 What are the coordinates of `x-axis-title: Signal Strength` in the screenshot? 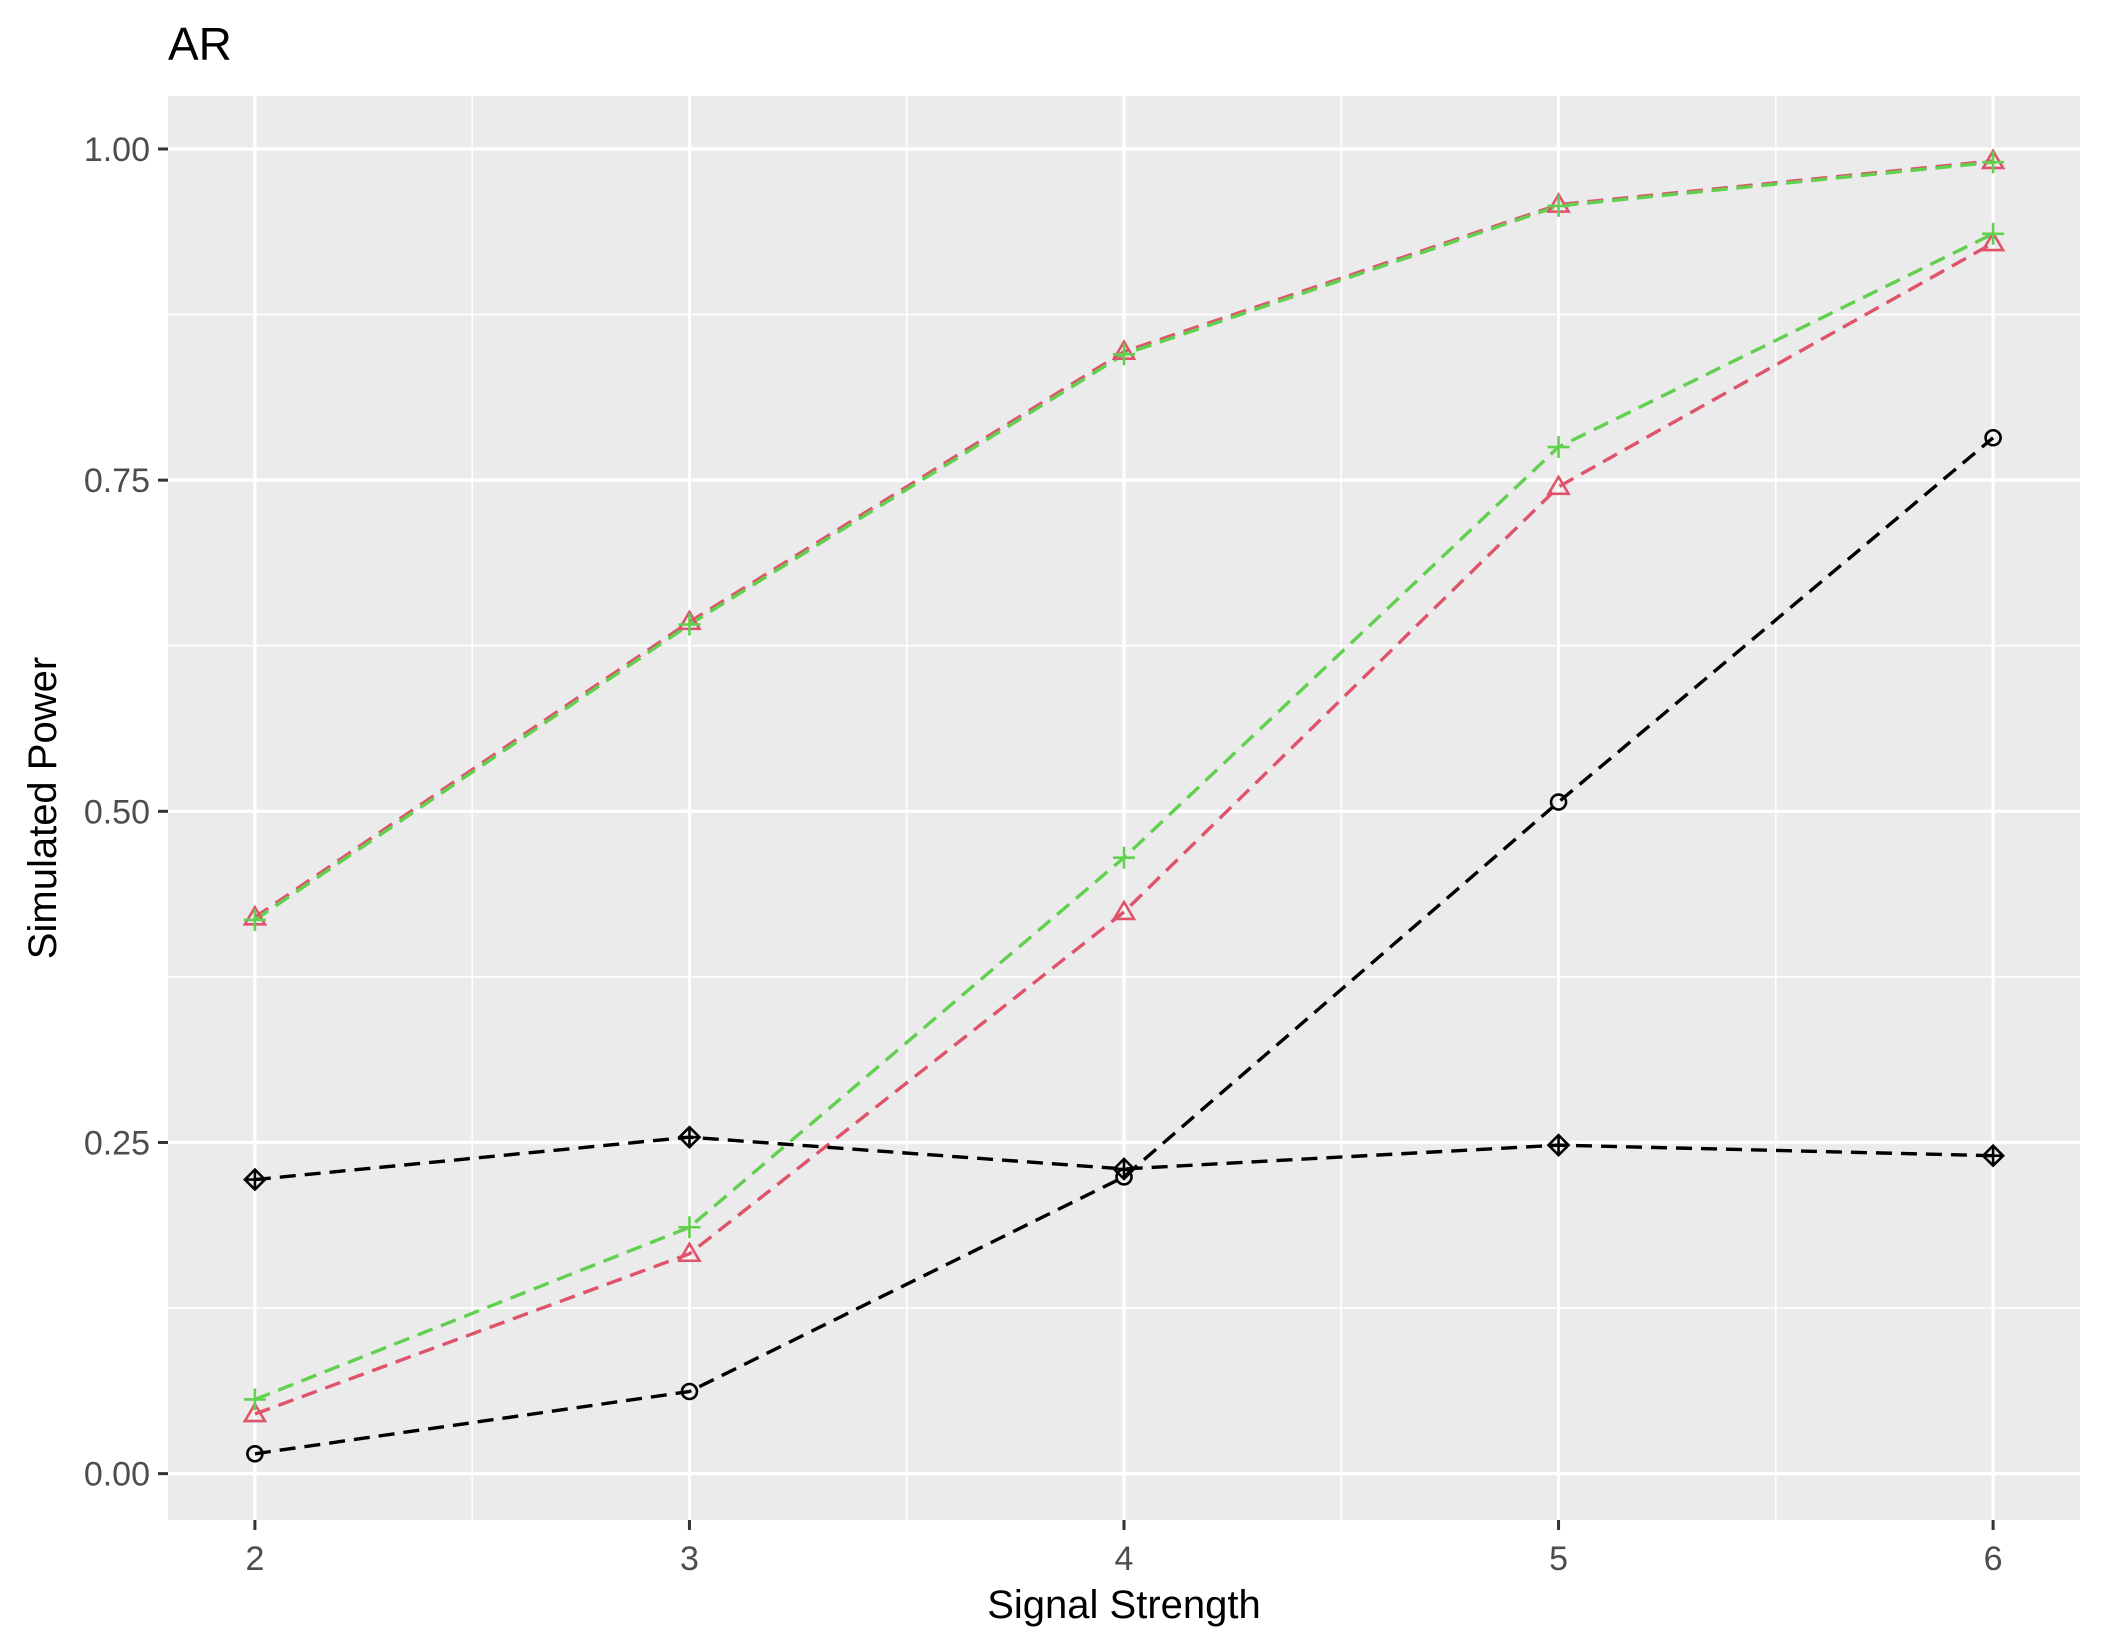 It's located at (1124, 1605).